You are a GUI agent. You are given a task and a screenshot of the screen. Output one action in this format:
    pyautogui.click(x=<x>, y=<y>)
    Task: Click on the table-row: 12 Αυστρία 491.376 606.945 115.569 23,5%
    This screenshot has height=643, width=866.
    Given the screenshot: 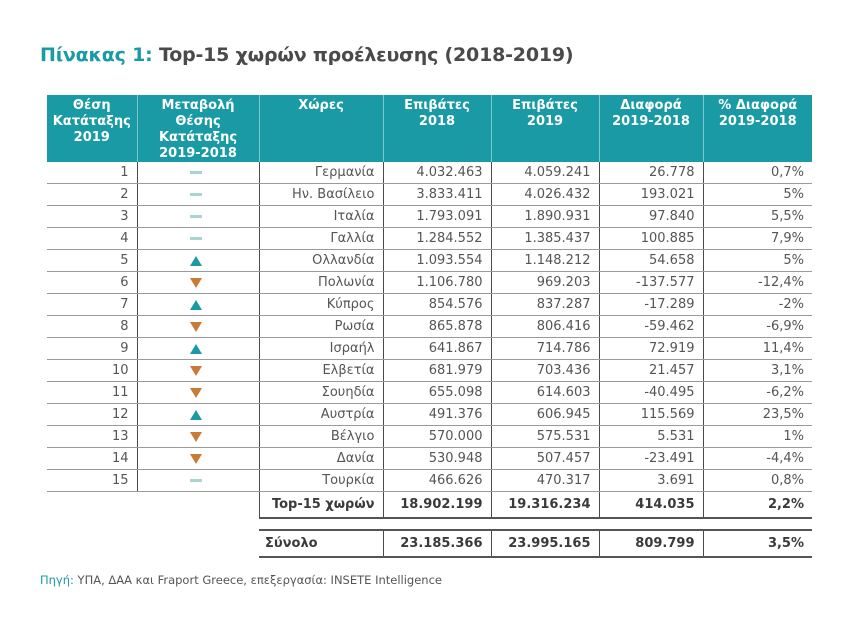 What is the action you would take?
    pyautogui.click(x=429, y=414)
    